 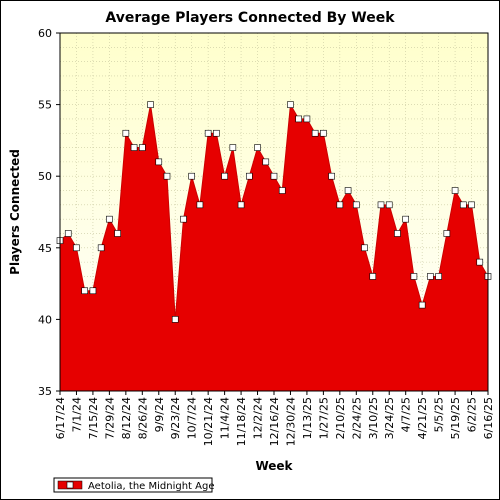 What do you see at coordinates (250, 18) in the screenshot?
I see `chart-title: Average Players Connected By Week` at bounding box center [250, 18].